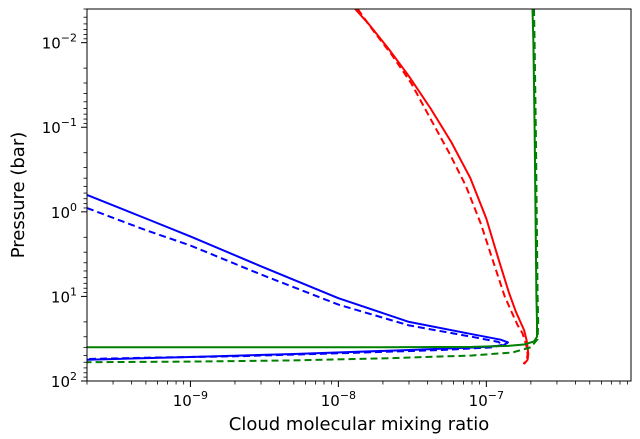  I want to click on y-tick-label-2: 10⁰, so click(64, 211).